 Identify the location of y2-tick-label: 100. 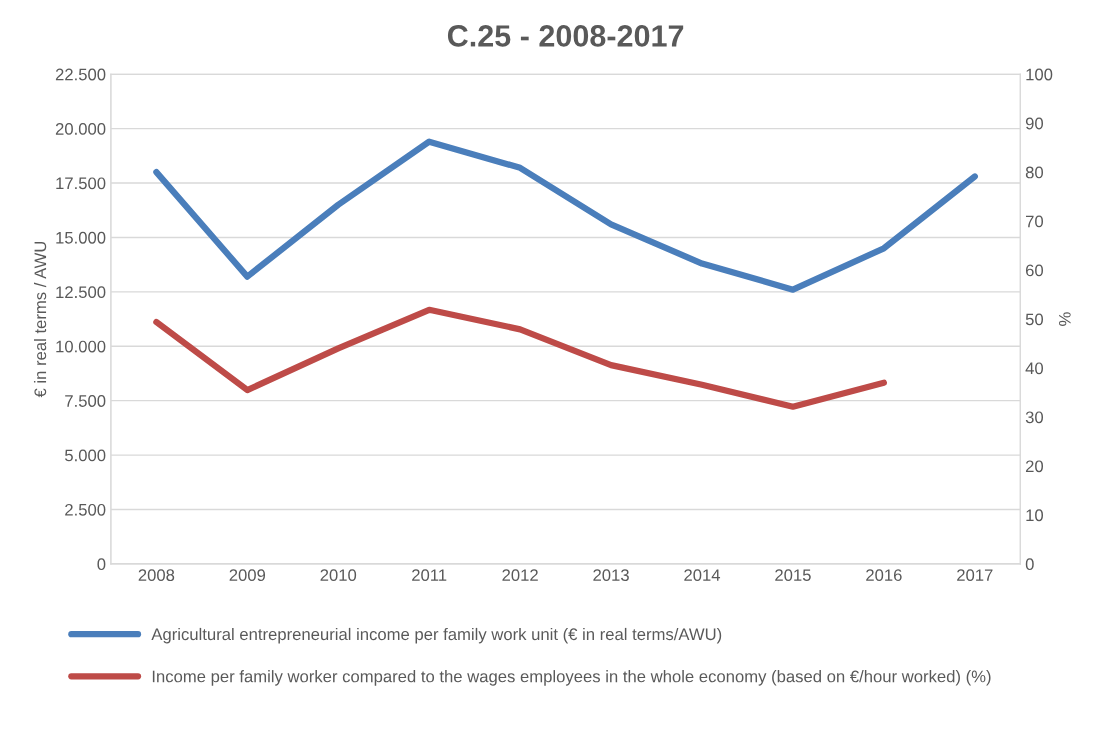
(1039, 74).